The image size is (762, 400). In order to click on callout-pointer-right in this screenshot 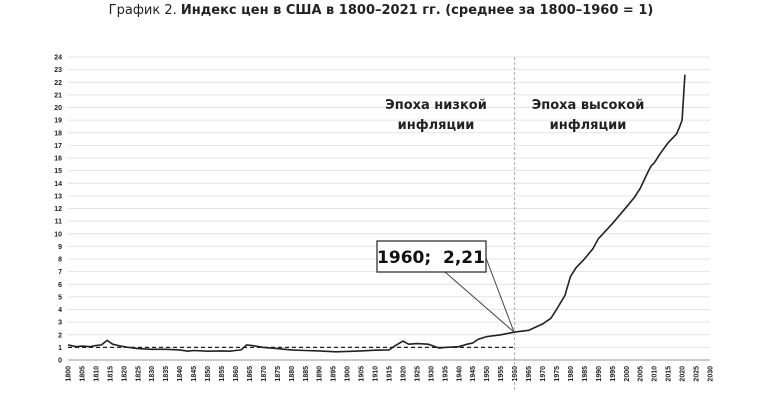, I will do `click(500, 295)`.